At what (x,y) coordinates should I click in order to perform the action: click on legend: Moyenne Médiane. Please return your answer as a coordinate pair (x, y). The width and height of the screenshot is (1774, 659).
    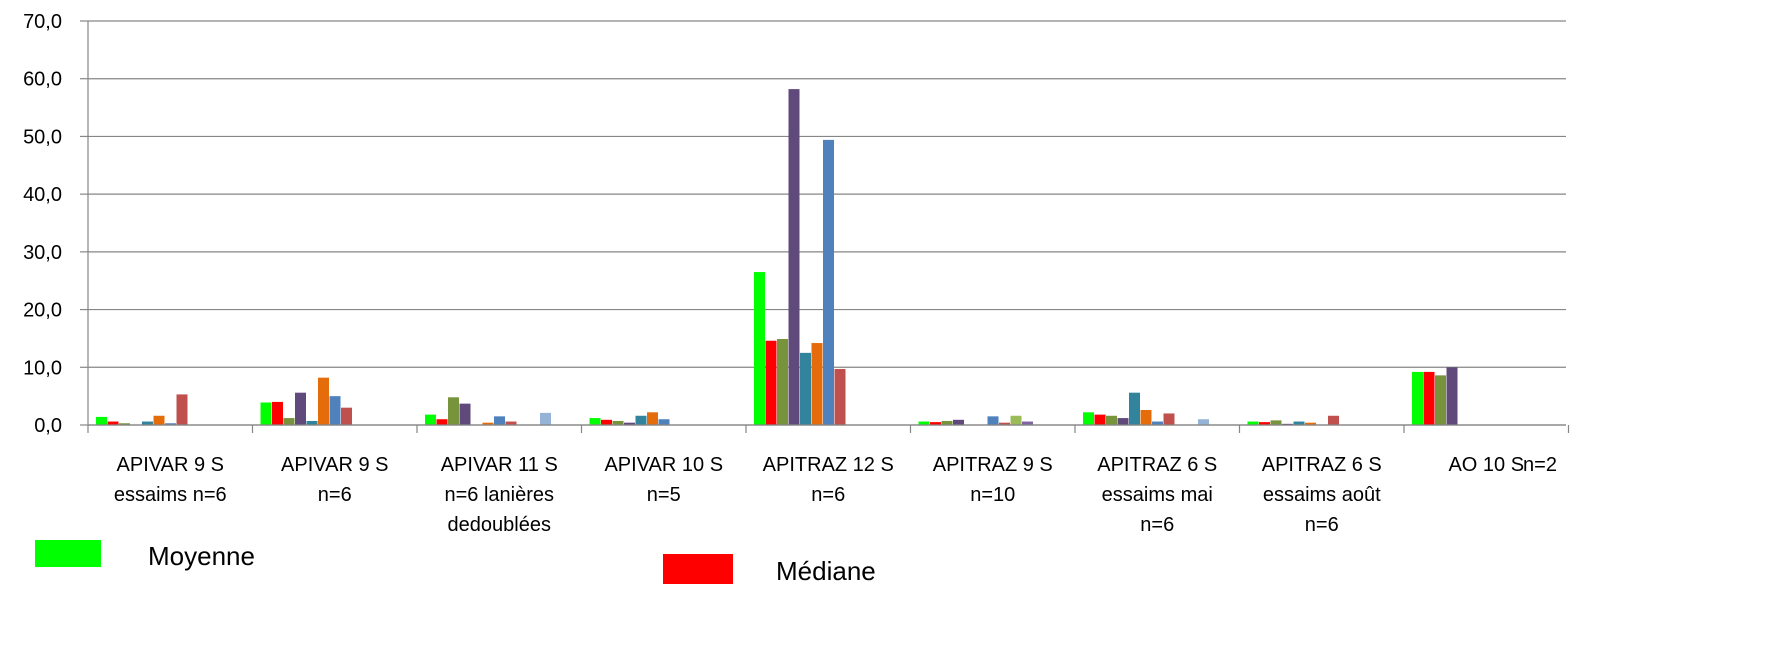
    Looking at the image, I should click on (455, 563).